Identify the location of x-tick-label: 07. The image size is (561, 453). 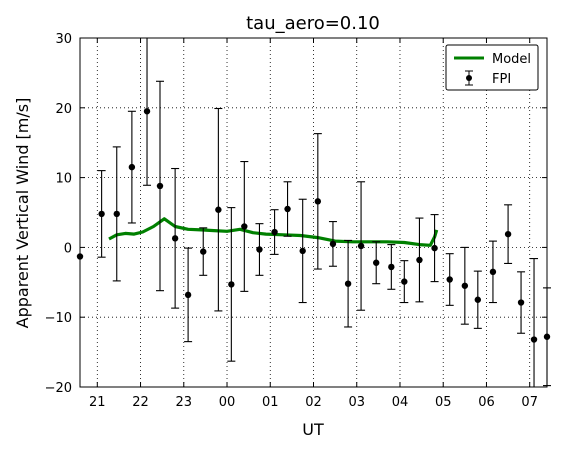
(529, 402).